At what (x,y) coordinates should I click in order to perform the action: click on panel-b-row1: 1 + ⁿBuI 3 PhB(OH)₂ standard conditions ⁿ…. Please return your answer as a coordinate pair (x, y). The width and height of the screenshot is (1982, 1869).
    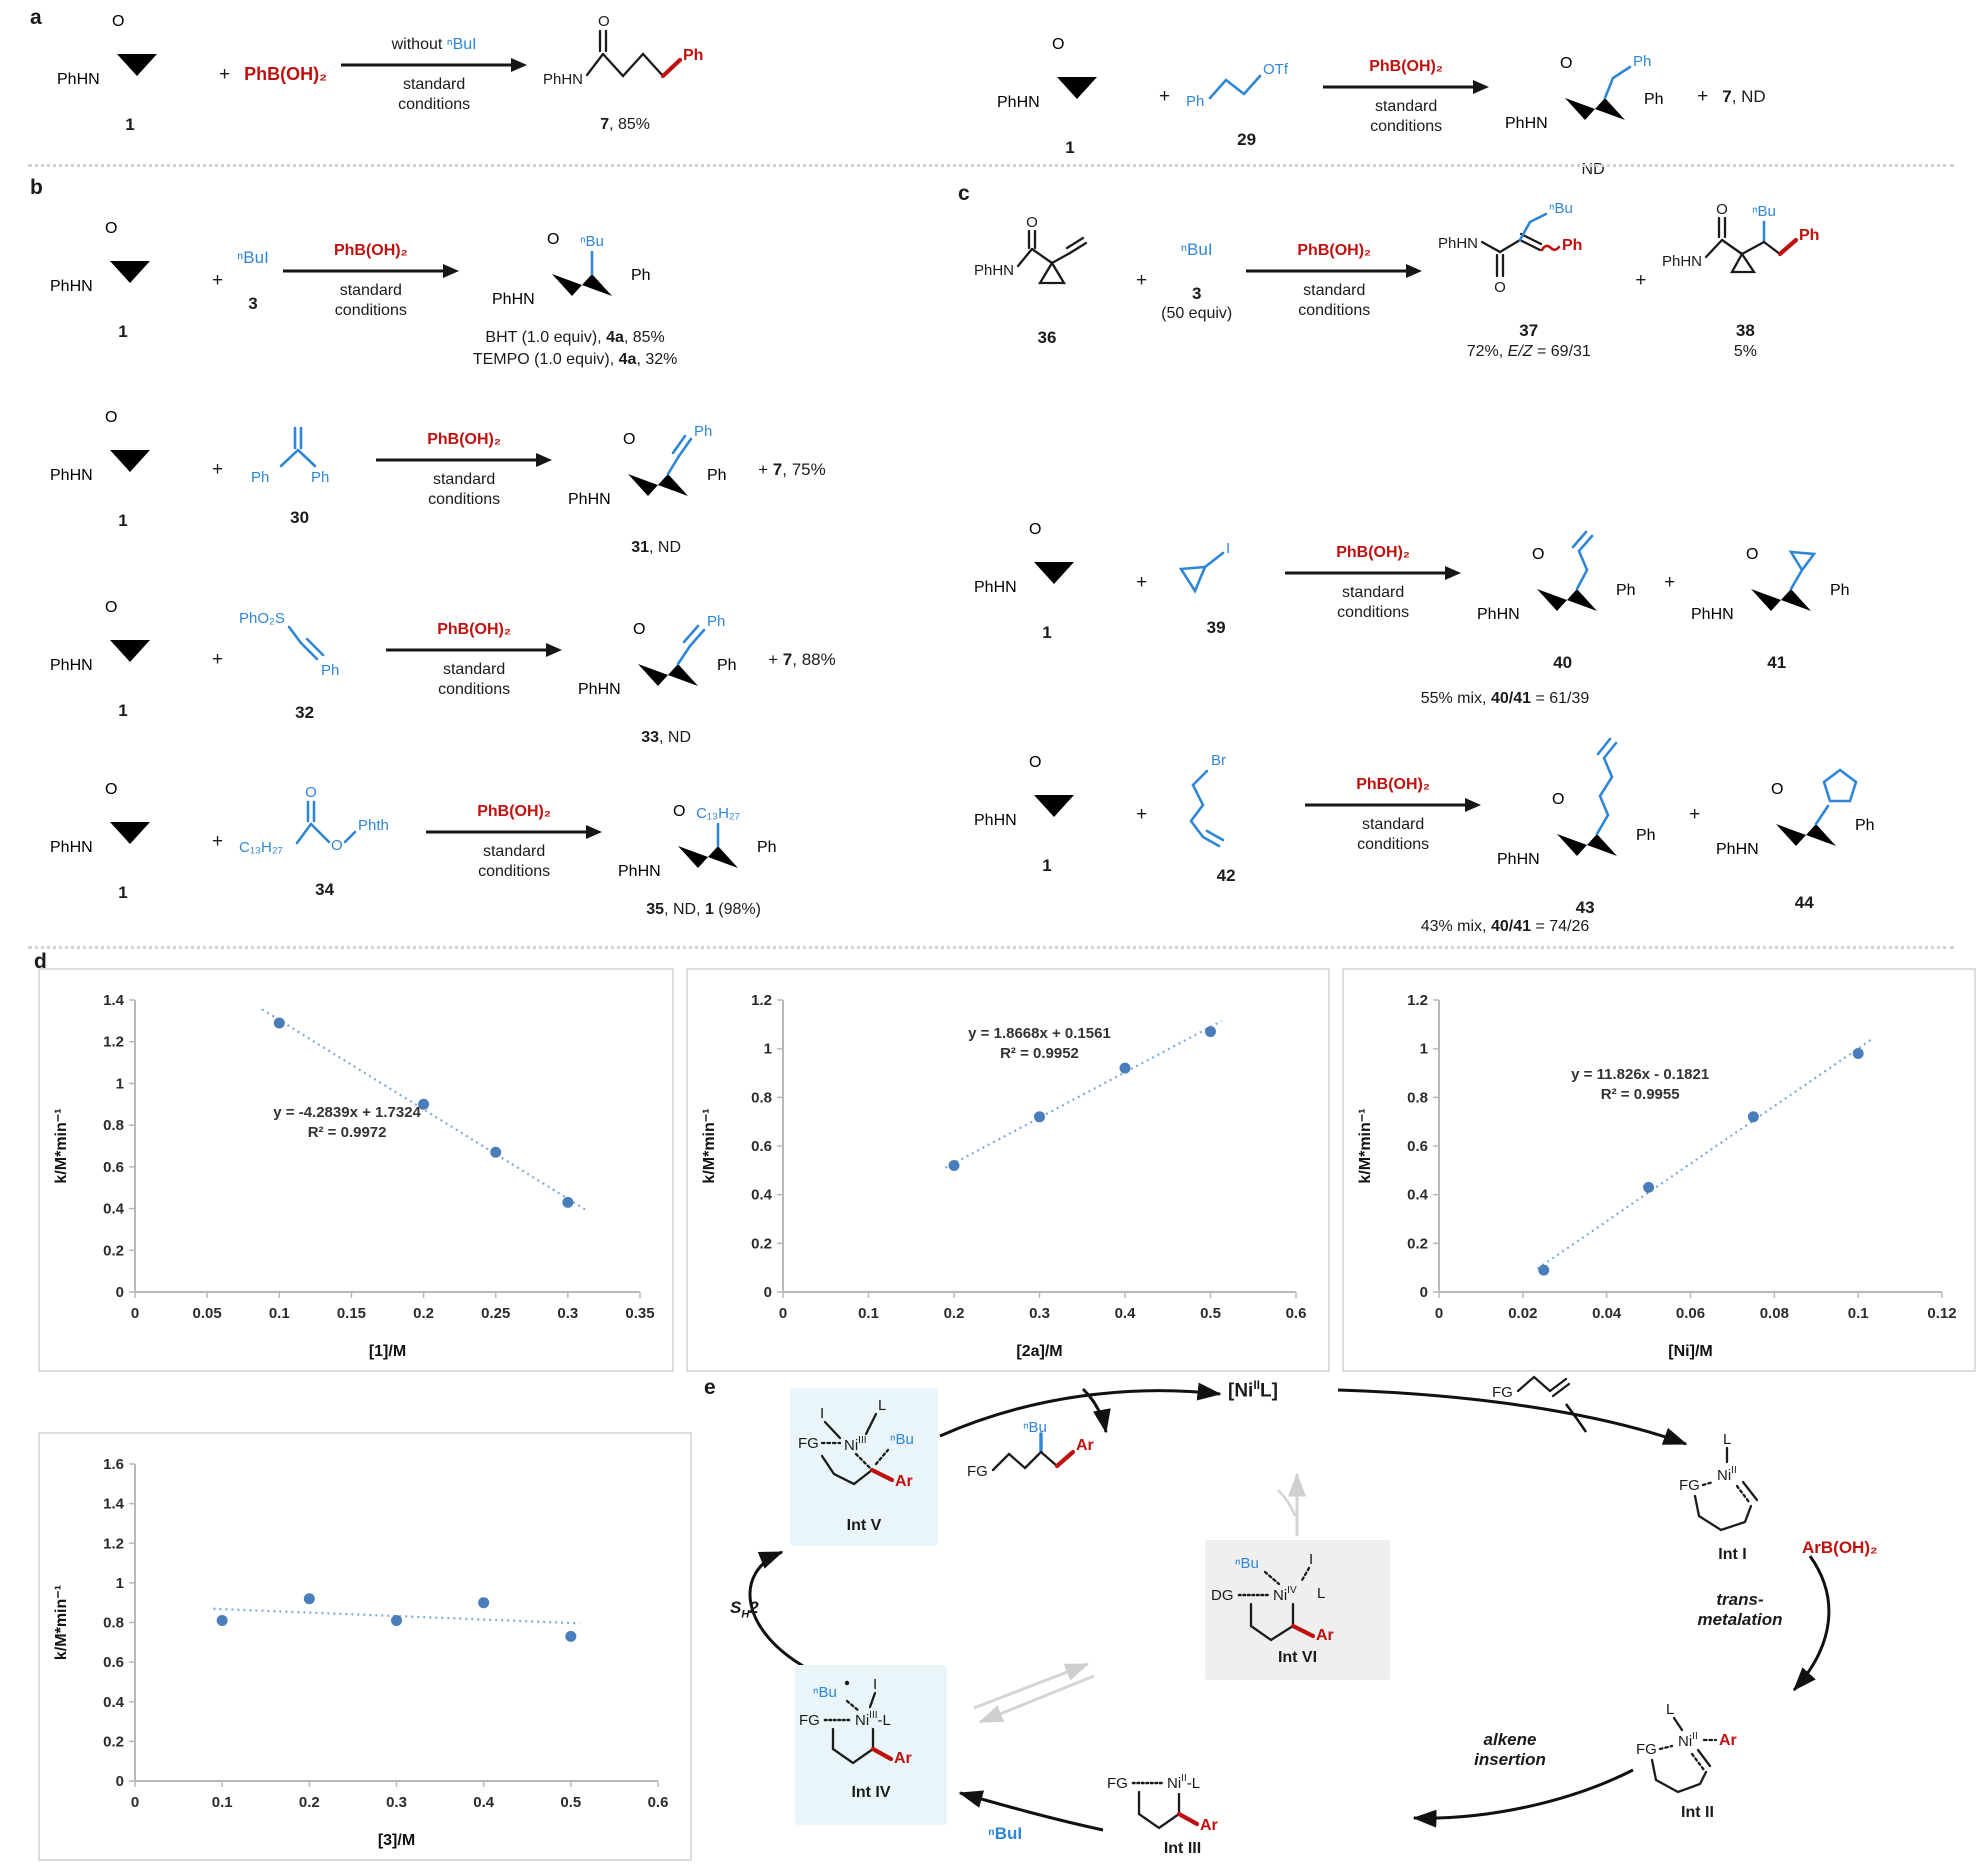
    Looking at the image, I should click on (362, 281).